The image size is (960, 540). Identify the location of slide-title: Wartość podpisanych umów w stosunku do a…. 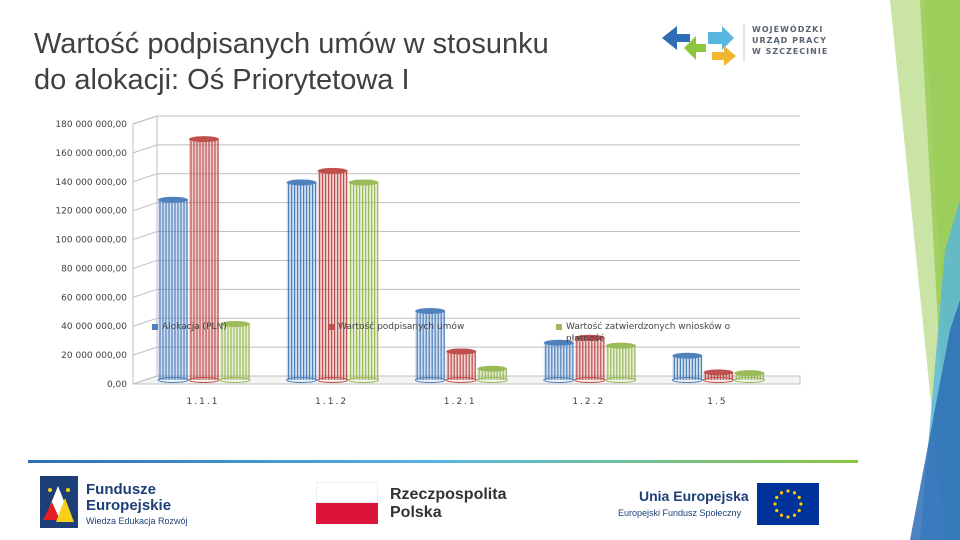
(291, 62).